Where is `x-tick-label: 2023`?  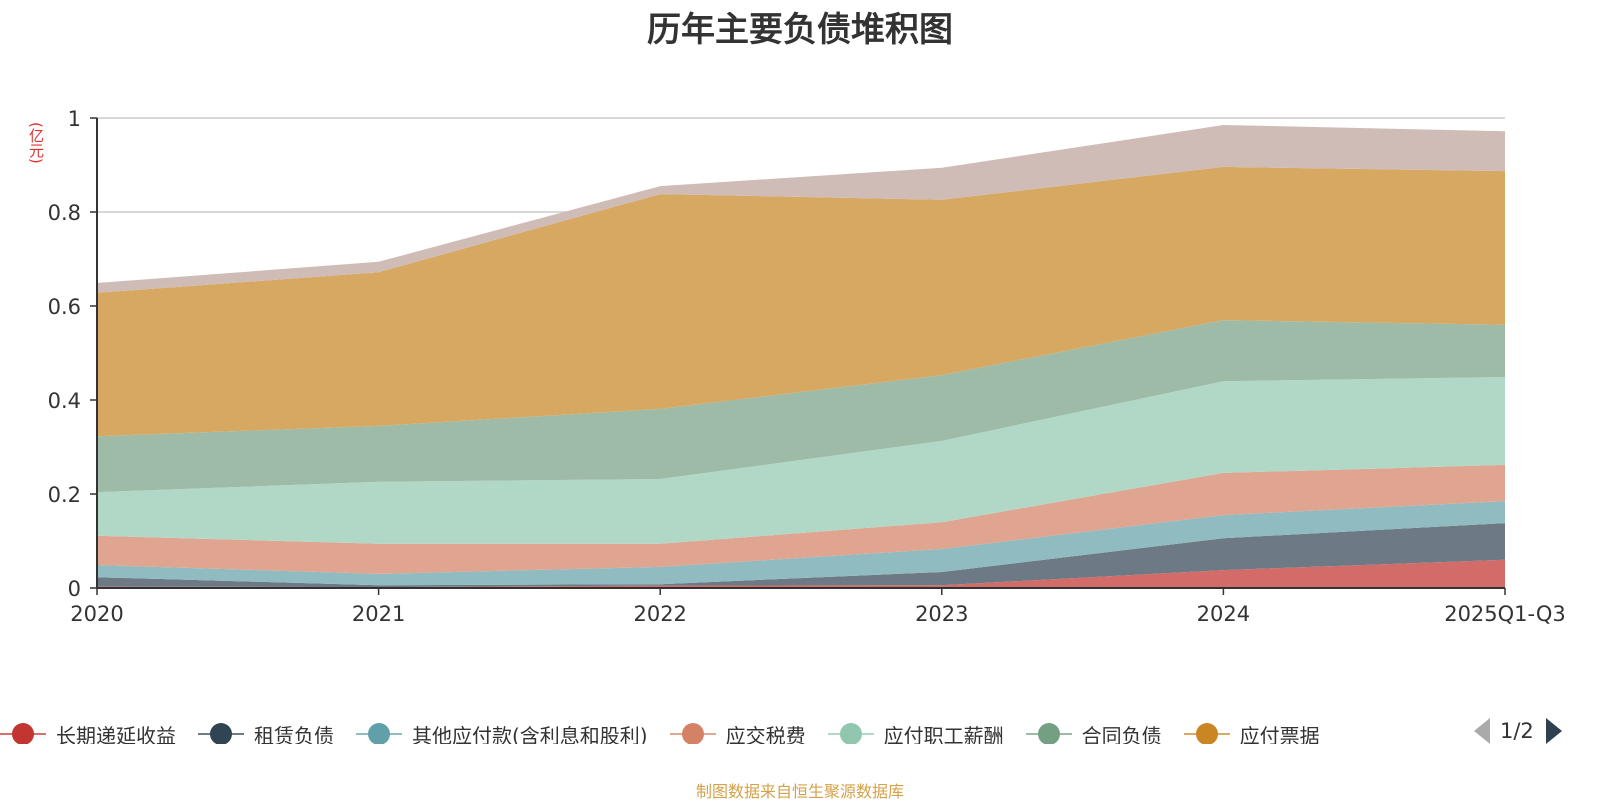 x-tick-label: 2023 is located at coordinates (941, 614).